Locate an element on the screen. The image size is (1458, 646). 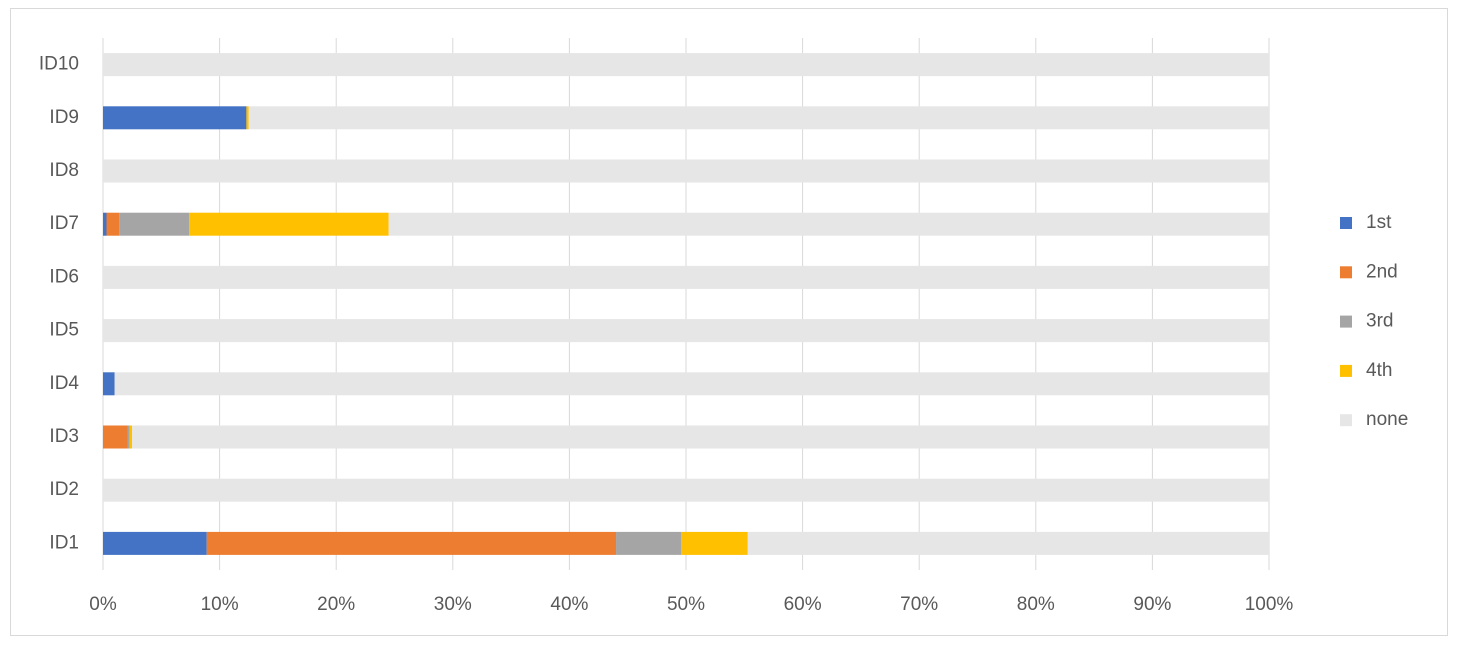
y-tick-label: ID2 is located at coordinates (64, 489).